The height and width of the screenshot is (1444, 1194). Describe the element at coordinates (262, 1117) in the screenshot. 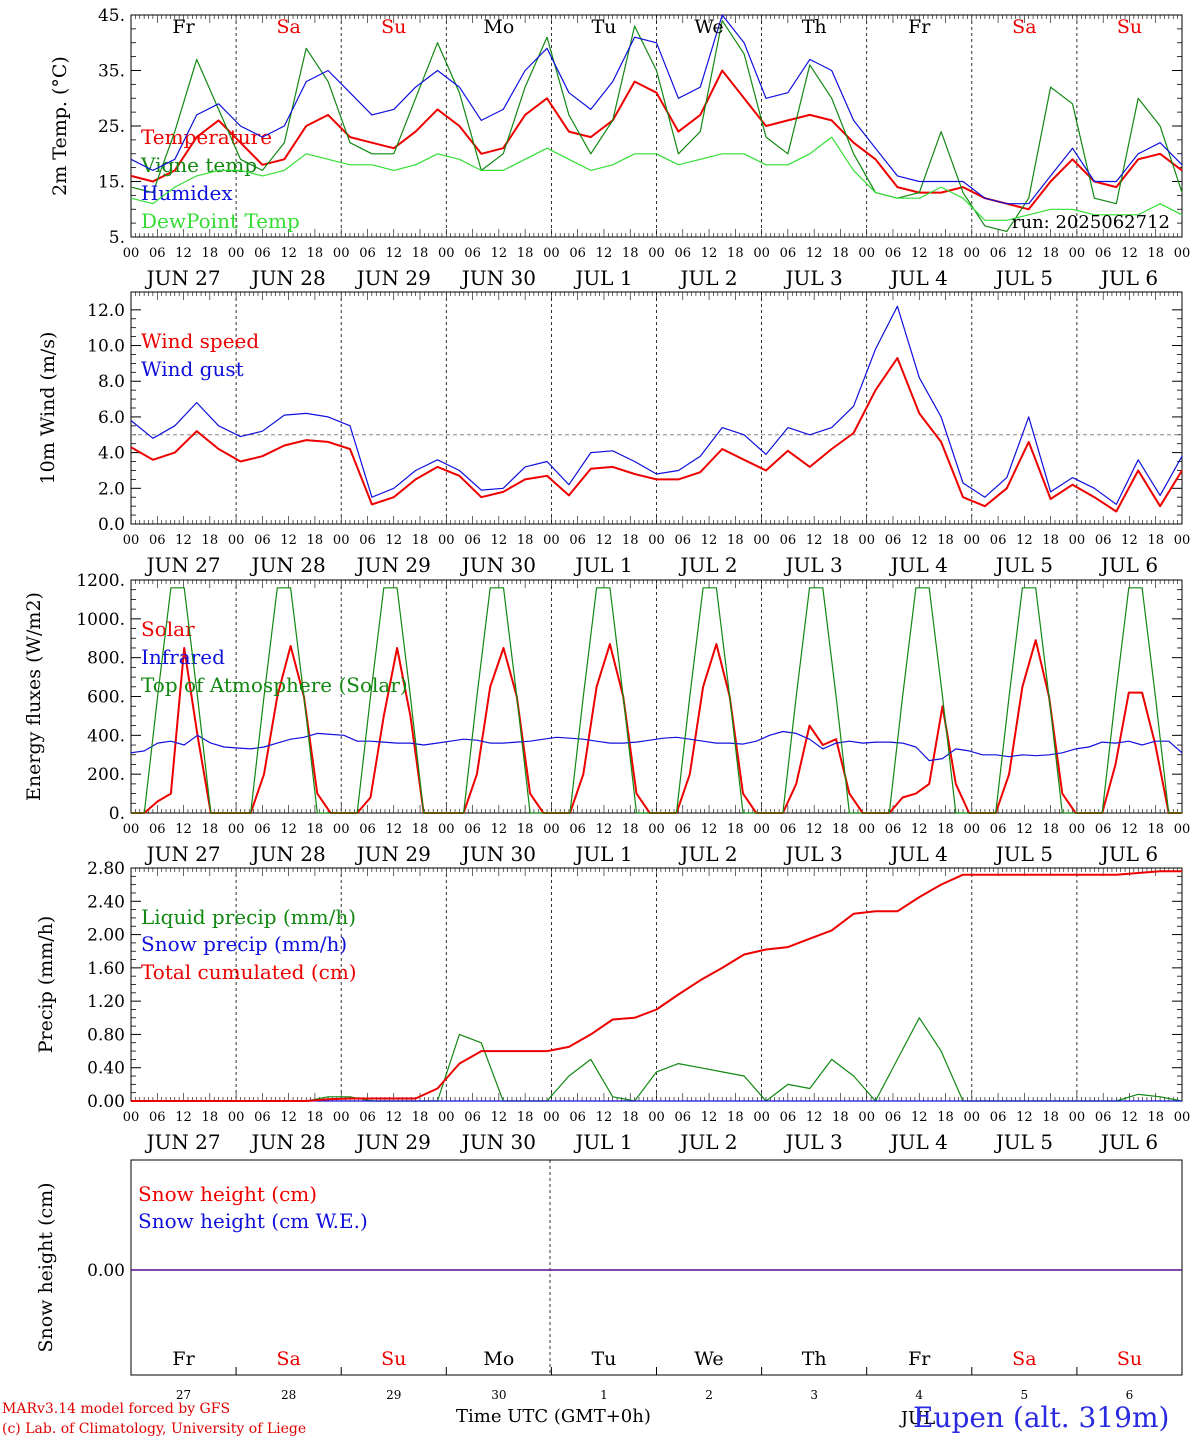

I see `precip-hour-label: 06` at that location.